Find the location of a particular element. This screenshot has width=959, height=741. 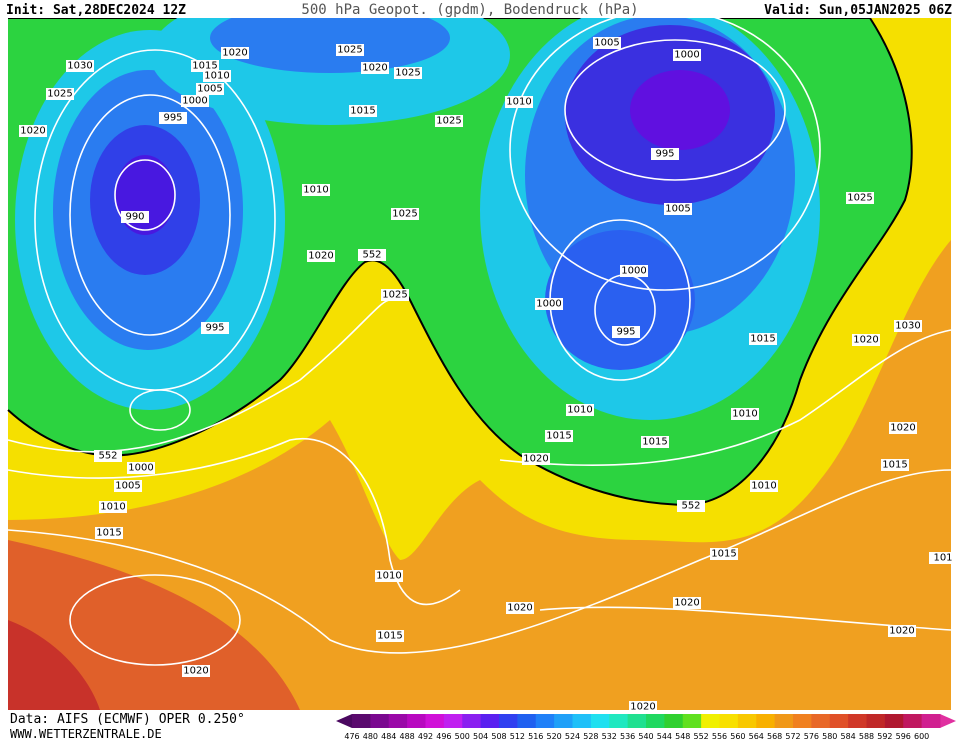

colorbar-tick-label: 516 is located at coordinates (535, 736).